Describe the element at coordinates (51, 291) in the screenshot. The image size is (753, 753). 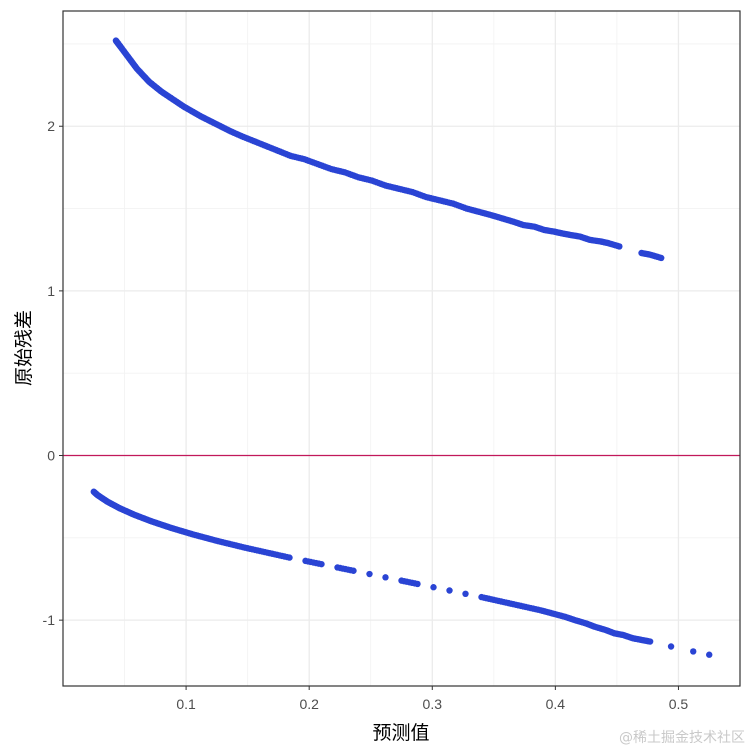
I see `y-tick-label: 1` at that location.